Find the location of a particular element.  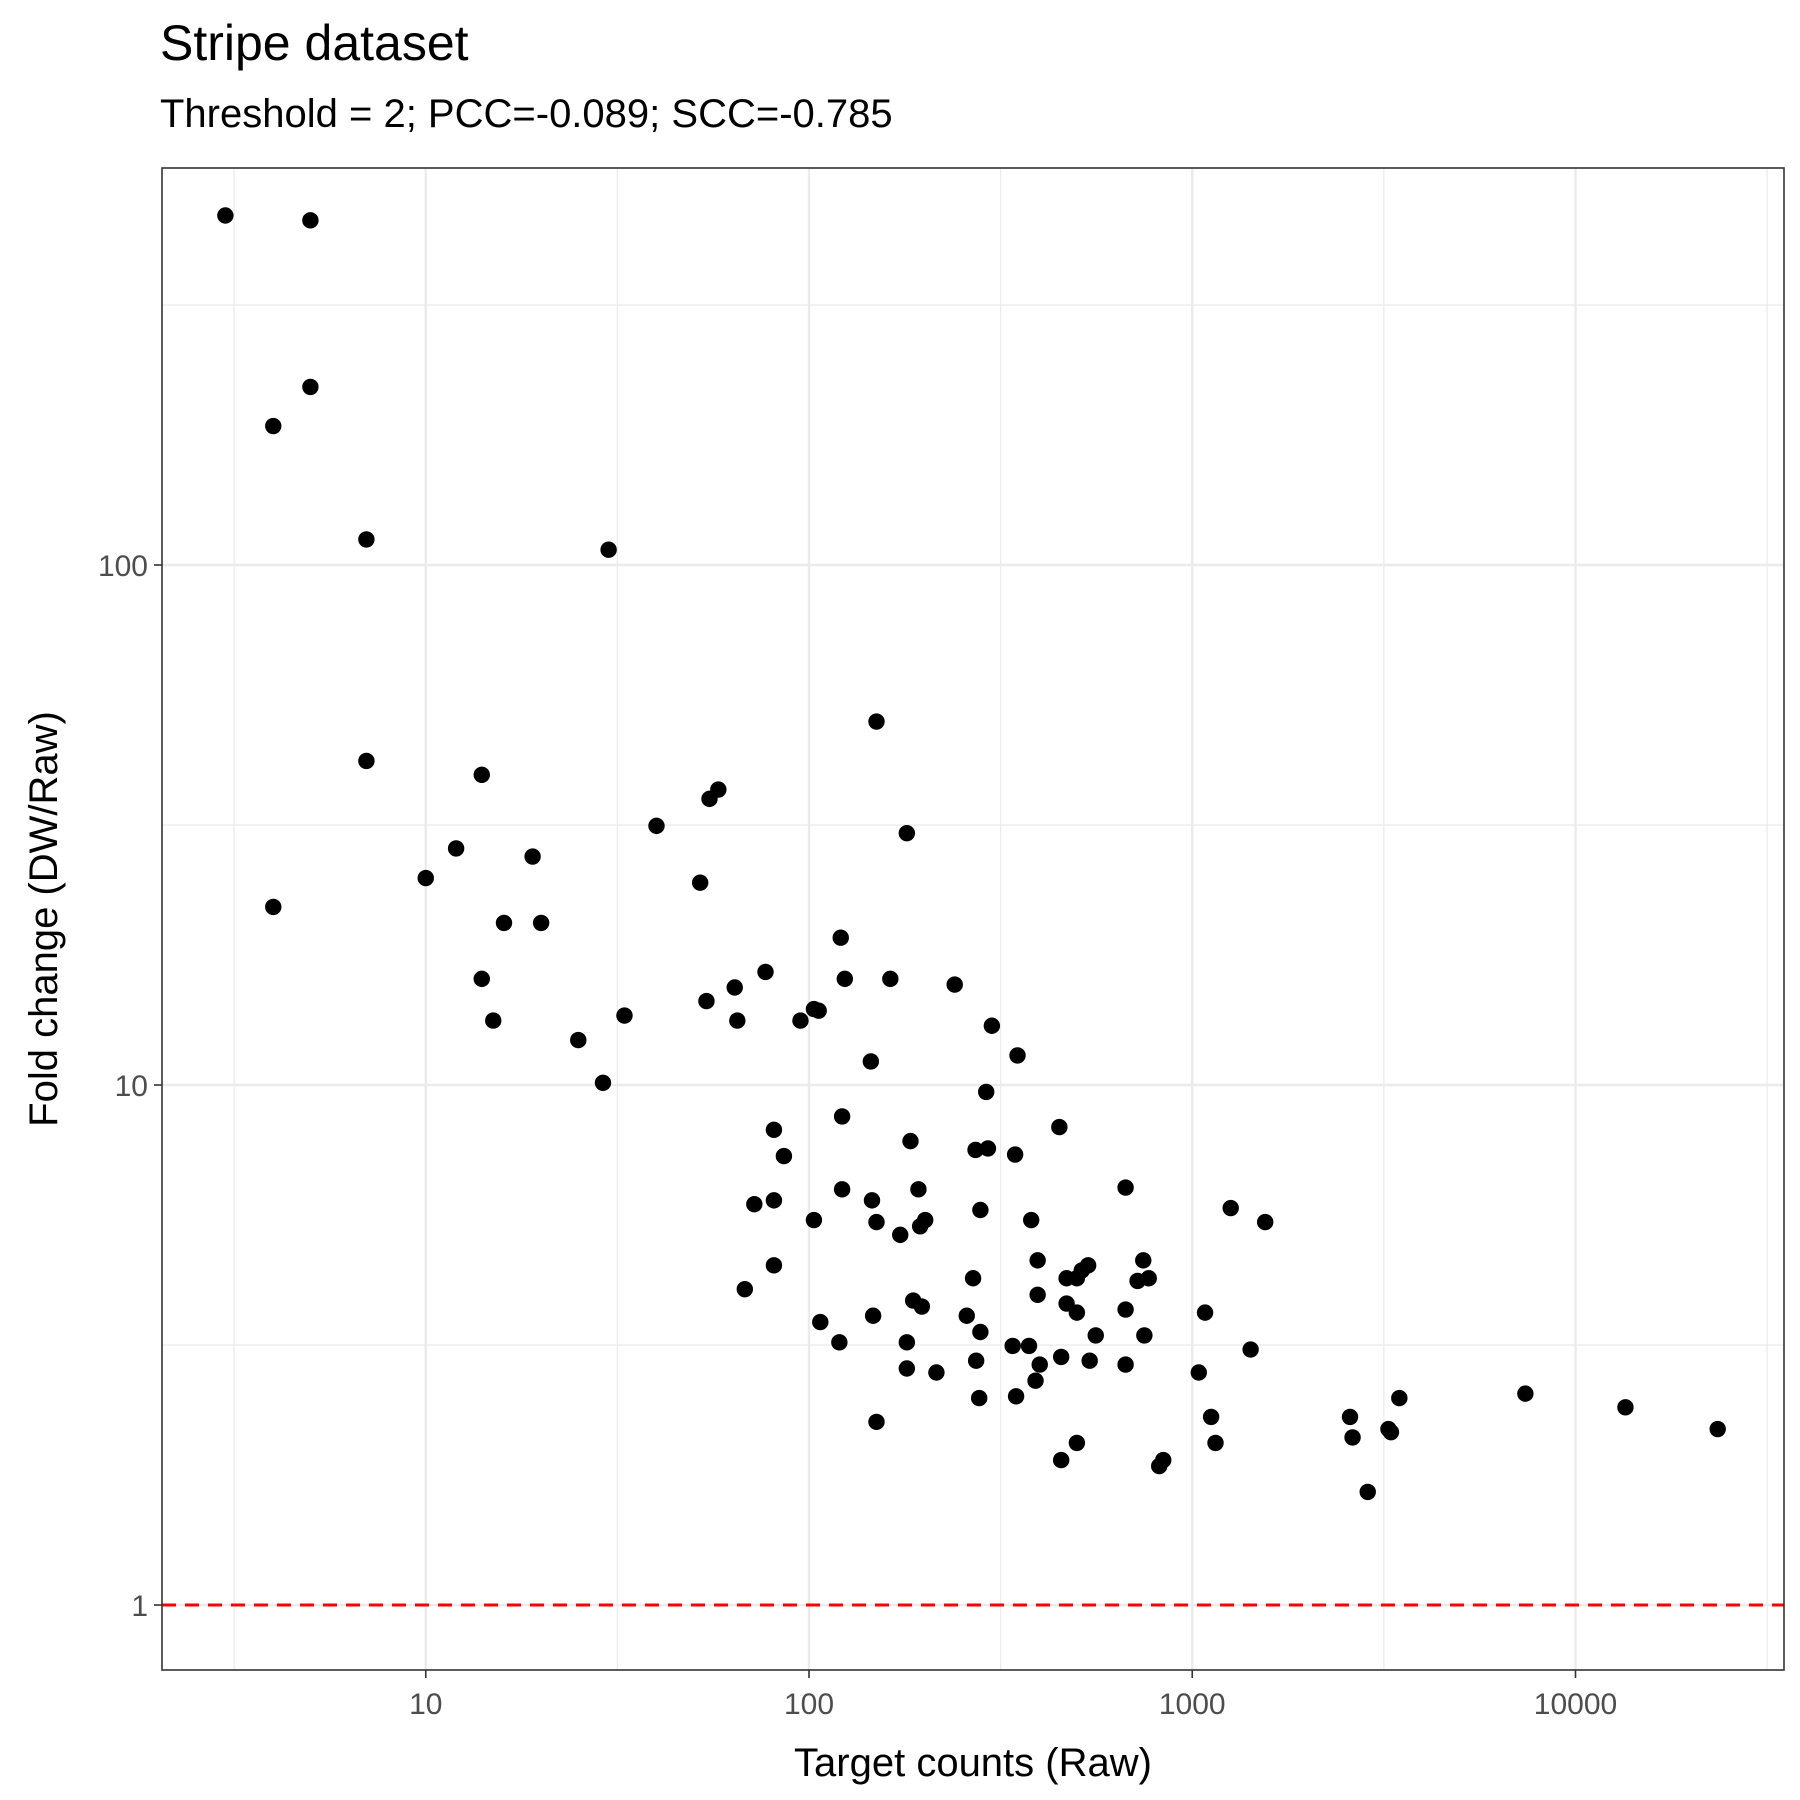

chart-title: Stripe dataset is located at coordinates (314, 43).